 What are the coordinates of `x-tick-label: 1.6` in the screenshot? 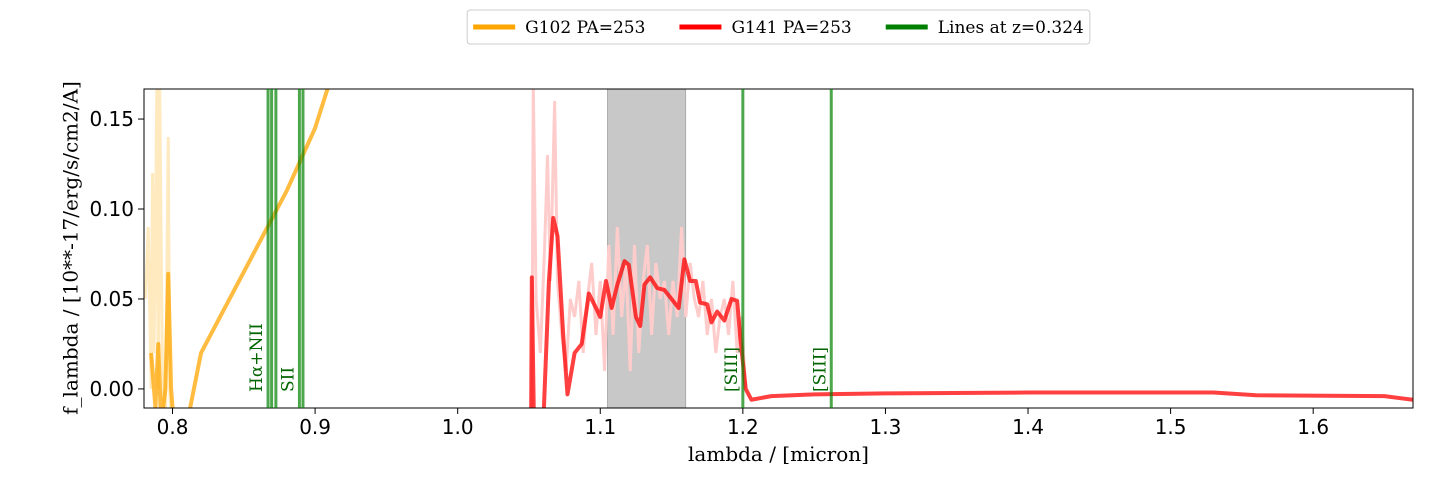 It's located at (1313, 427).